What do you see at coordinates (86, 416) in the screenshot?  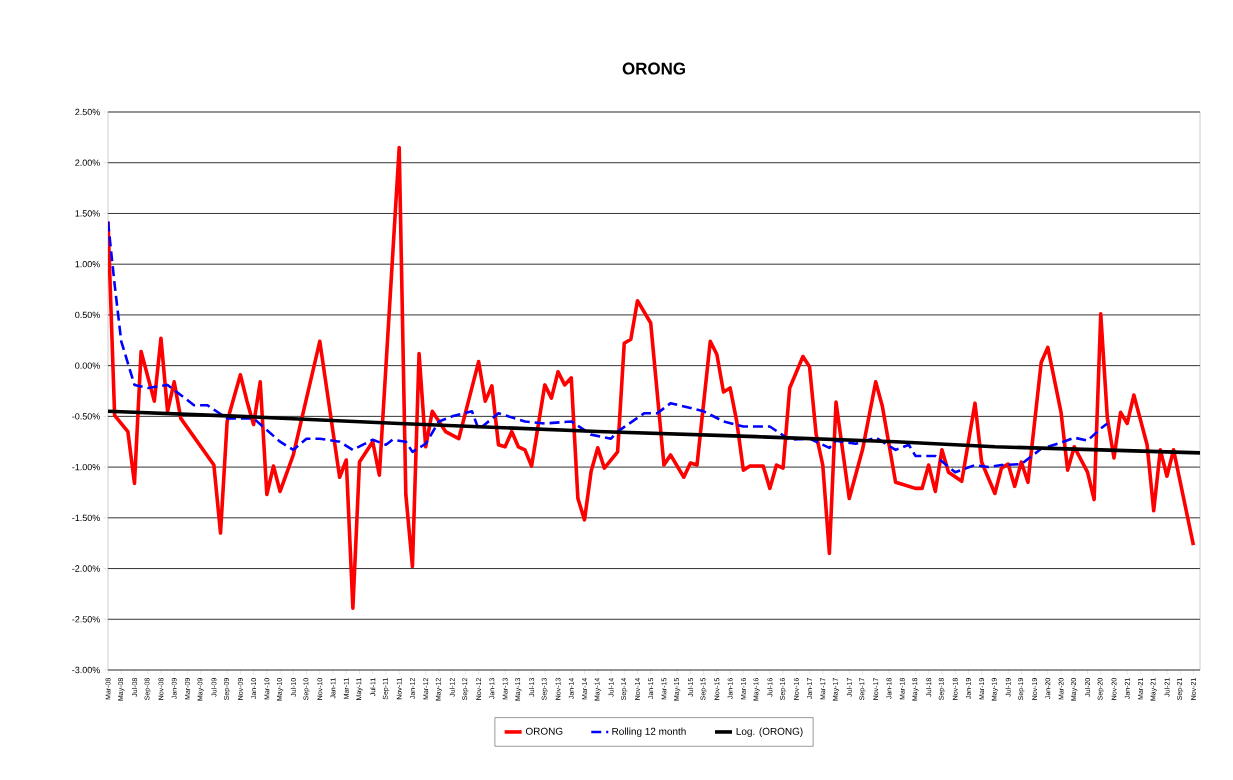 I see `y-tick-label: -0.50%` at bounding box center [86, 416].